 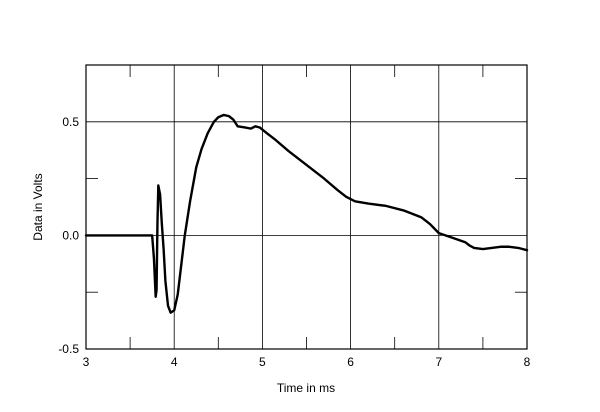 I want to click on x-tick-label: 4, so click(x=174, y=362).